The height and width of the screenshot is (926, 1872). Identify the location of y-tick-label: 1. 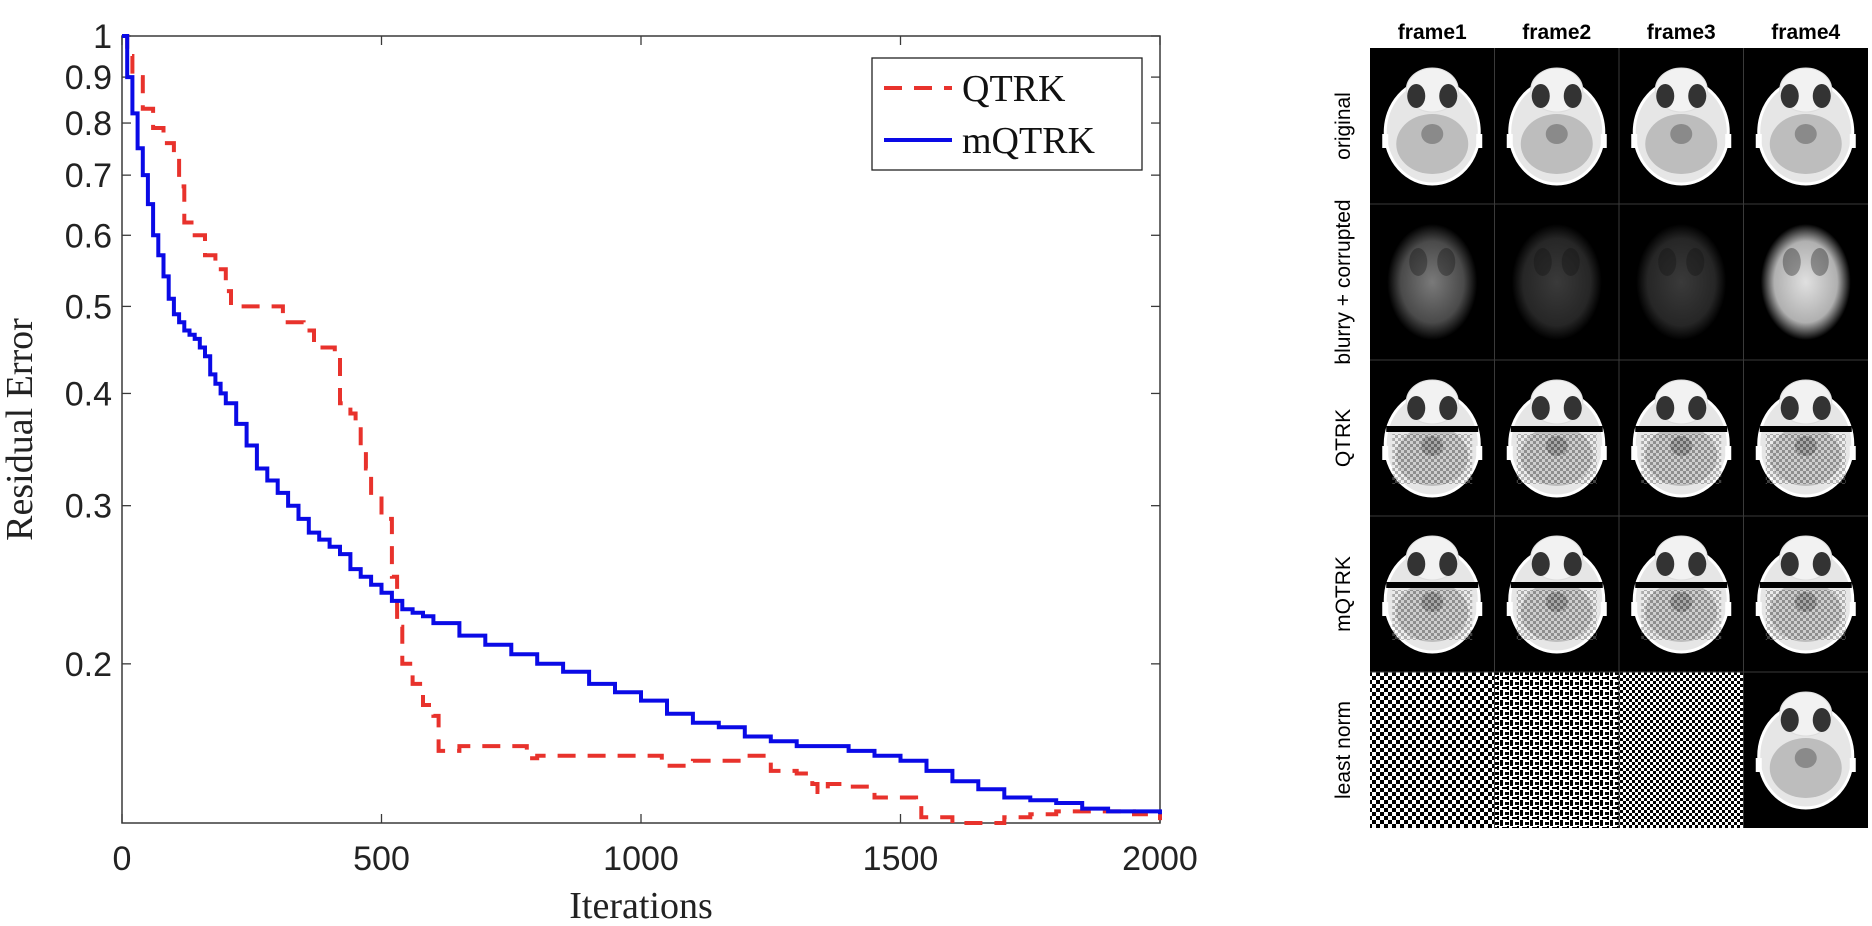
(102, 37).